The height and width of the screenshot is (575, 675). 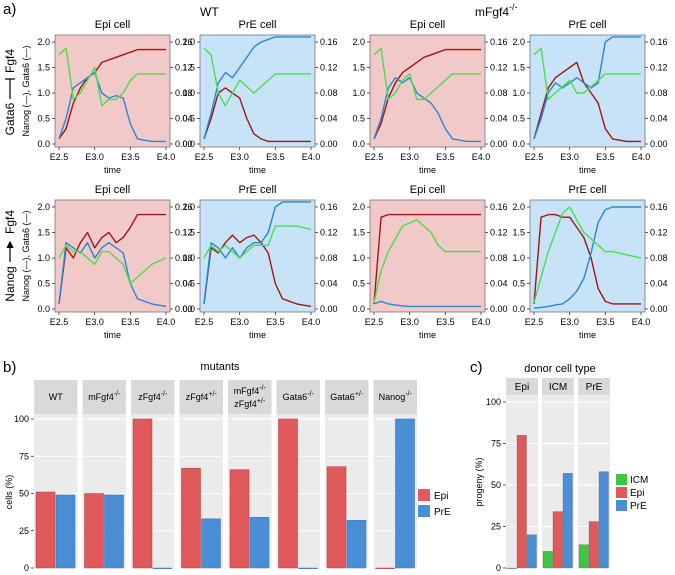 I want to click on facet-label-base: mFgf4, so click(x=101, y=397).